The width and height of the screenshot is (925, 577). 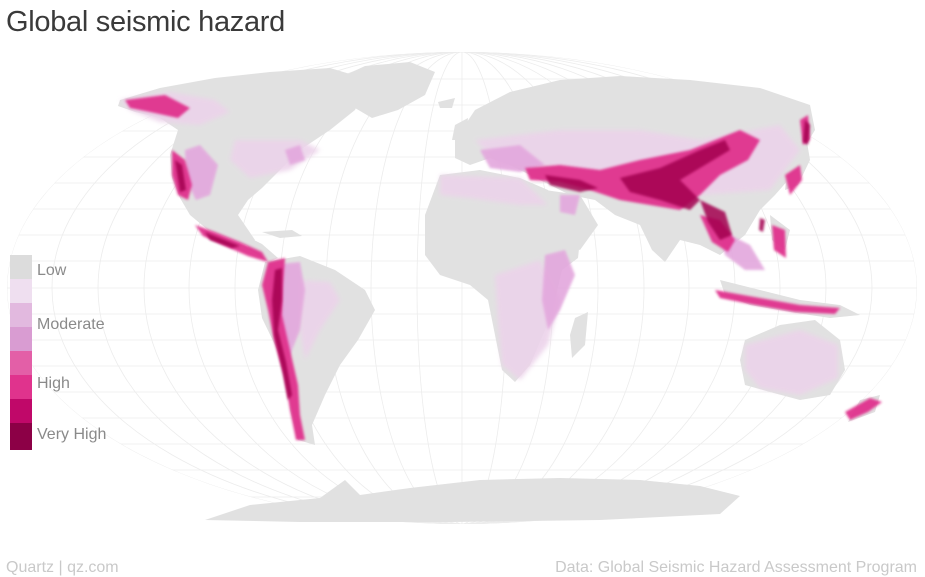 I want to click on caribbean, so click(x=282, y=234).